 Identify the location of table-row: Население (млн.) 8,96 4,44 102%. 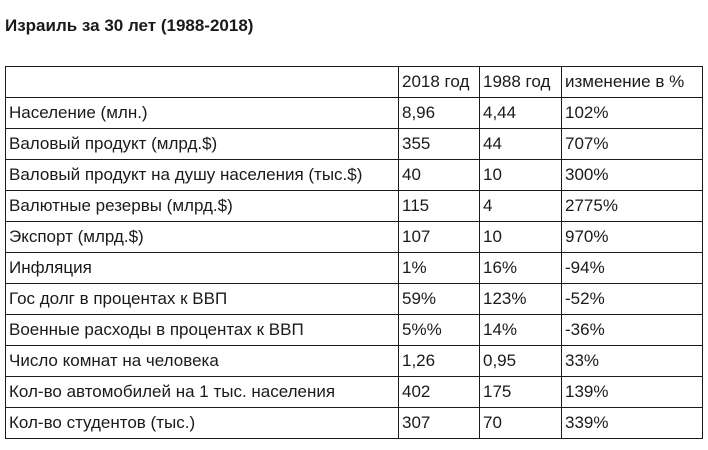
(354, 113).